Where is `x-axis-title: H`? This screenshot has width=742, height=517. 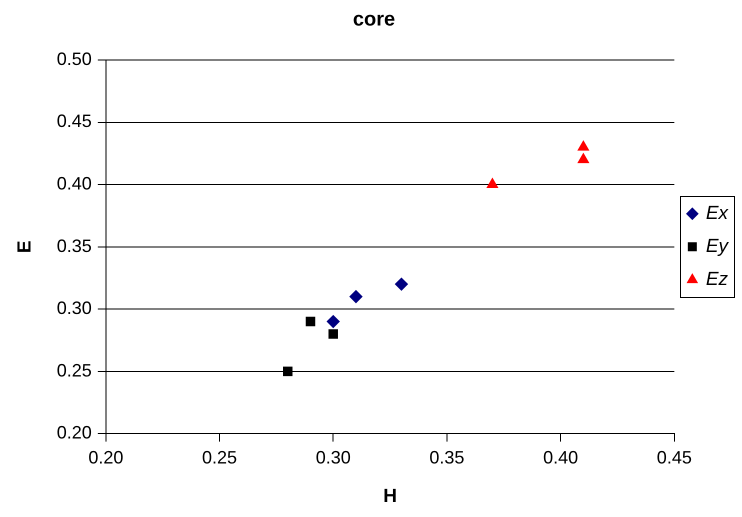 x-axis-title: H is located at coordinates (390, 496).